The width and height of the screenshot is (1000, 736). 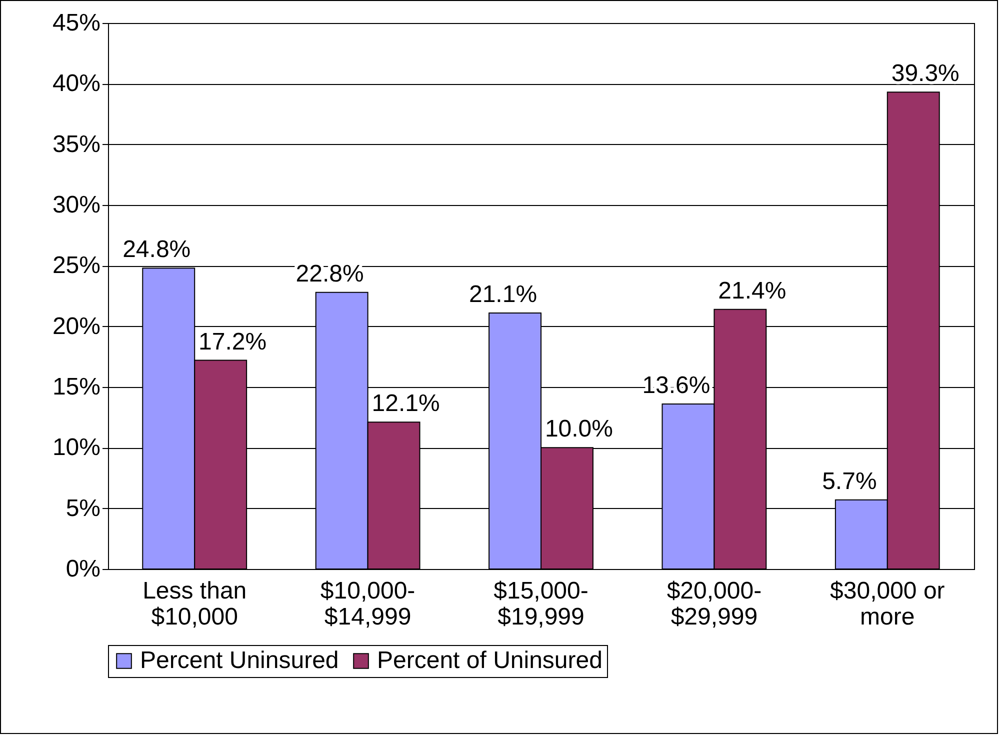 What do you see at coordinates (76, 326) in the screenshot?
I see `y-tick-label: 20%` at bounding box center [76, 326].